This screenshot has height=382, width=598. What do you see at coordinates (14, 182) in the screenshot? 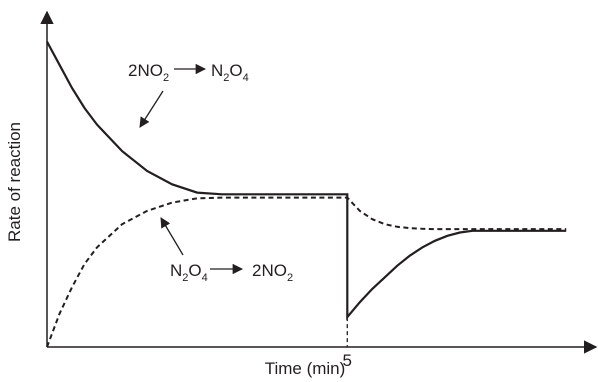
I see `y-axis-label: Rate of reaction` at bounding box center [14, 182].